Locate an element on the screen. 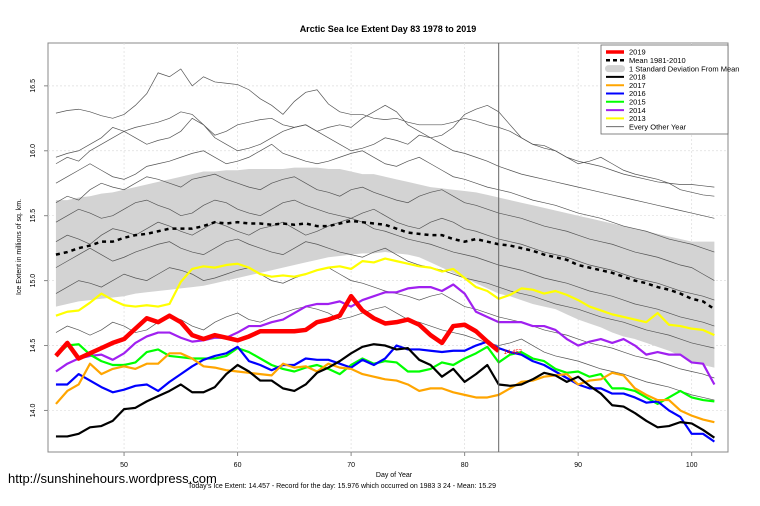 This screenshot has width=760, height=506. y-axis: 14.0 14.5 15.0 15.5 16.0 16.5 is located at coordinates (39, 248).